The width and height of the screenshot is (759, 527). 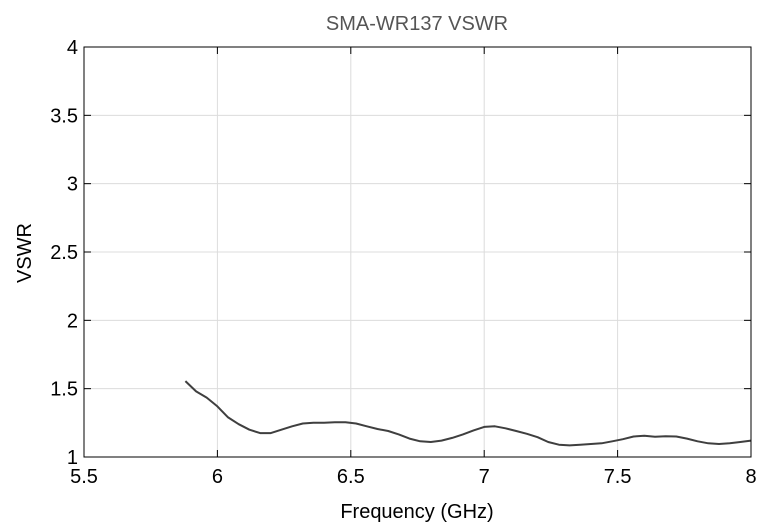 I want to click on x-tick-label: 8, so click(x=750, y=477).